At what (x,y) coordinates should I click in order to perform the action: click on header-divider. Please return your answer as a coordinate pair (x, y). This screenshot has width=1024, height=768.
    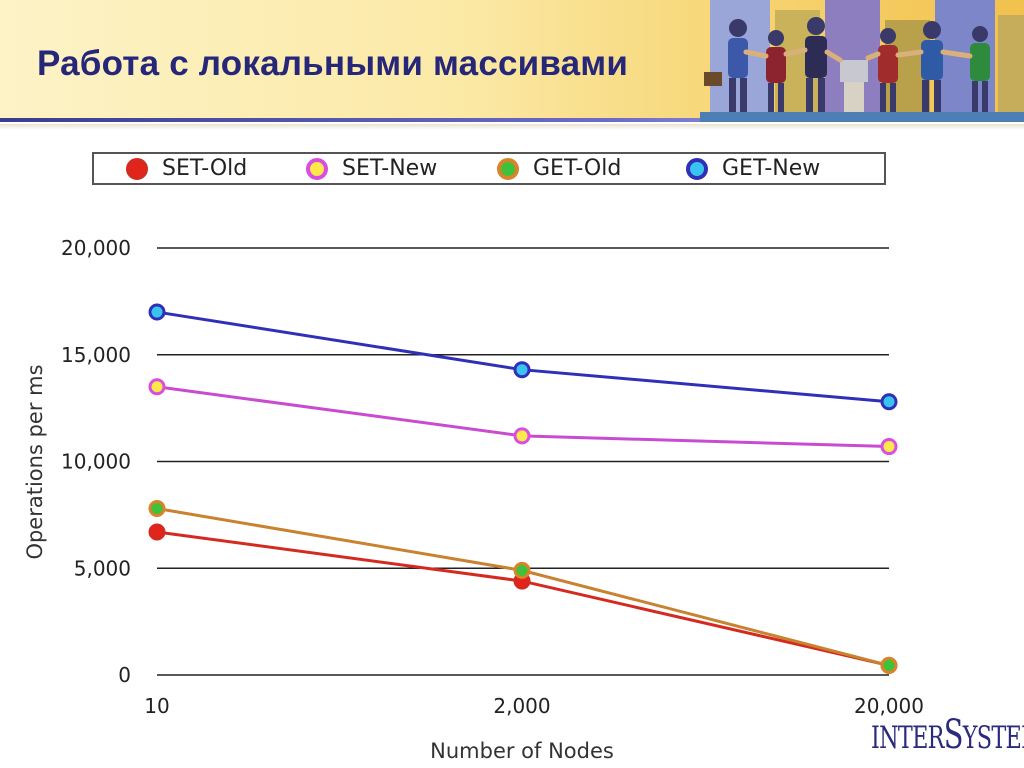
    Looking at the image, I should click on (512, 120).